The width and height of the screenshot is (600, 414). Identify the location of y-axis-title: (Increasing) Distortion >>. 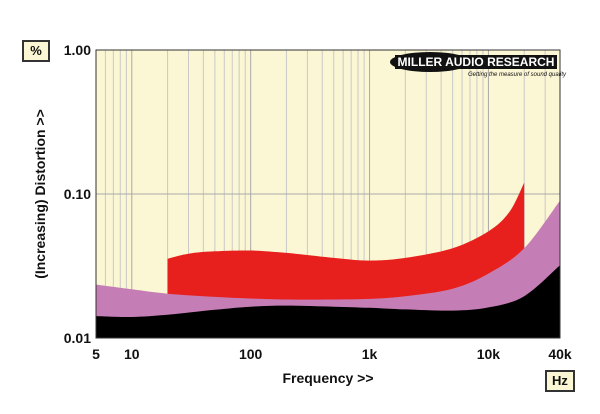
(40, 194).